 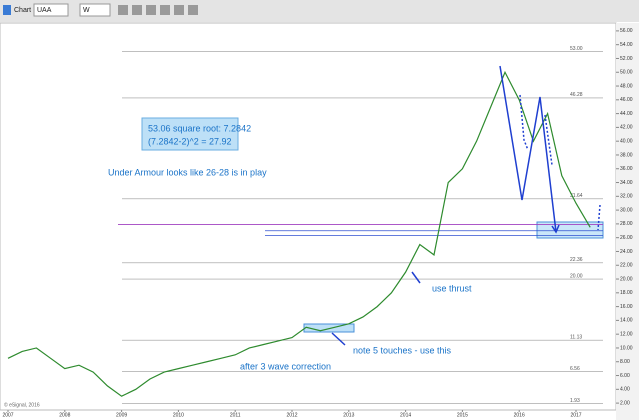 What do you see at coordinates (7, 10) in the screenshot?
I see `app-icon` at bounding box center [7, 10].